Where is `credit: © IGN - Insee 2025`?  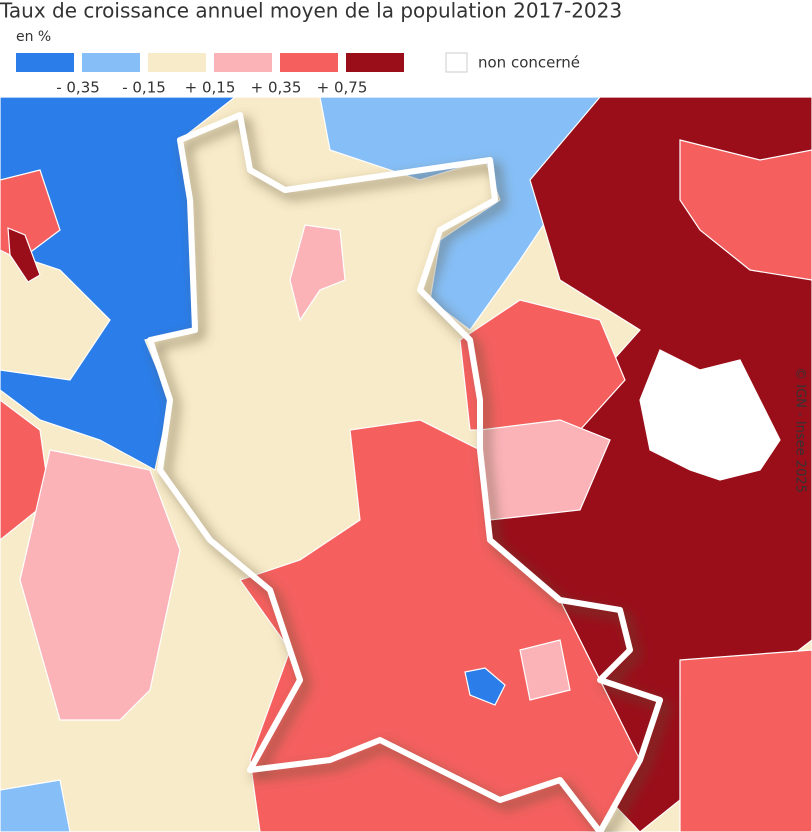
credit: © IGN - Insee 2025 is located at coordinates (800, 430).